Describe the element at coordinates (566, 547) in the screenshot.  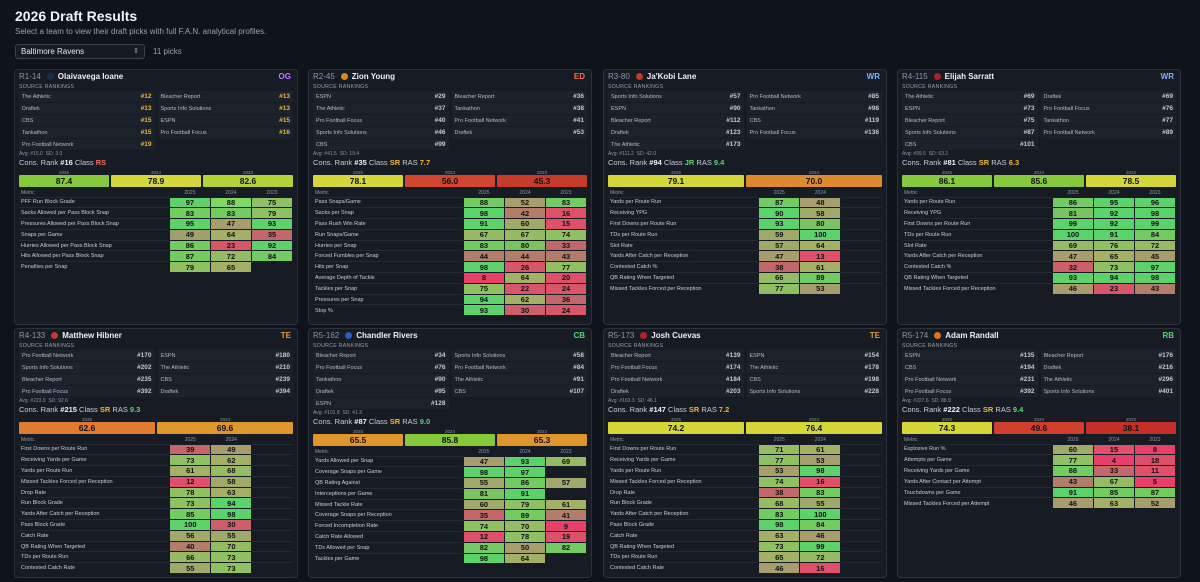
I see `metric-value: 82` at that location.